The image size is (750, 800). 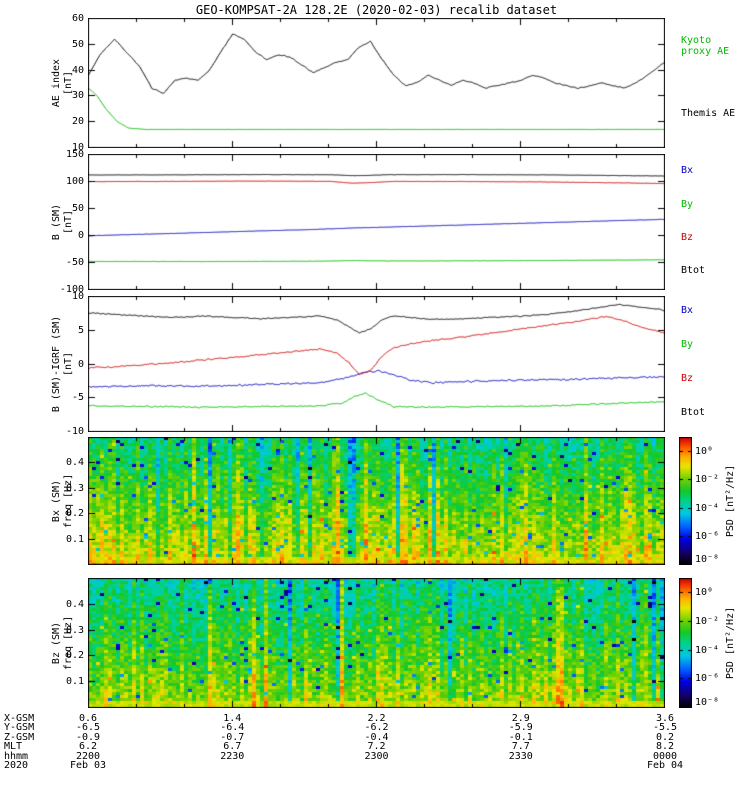 I want to click on bottom-axis-value: -6.4, so click(x=232, y=728).